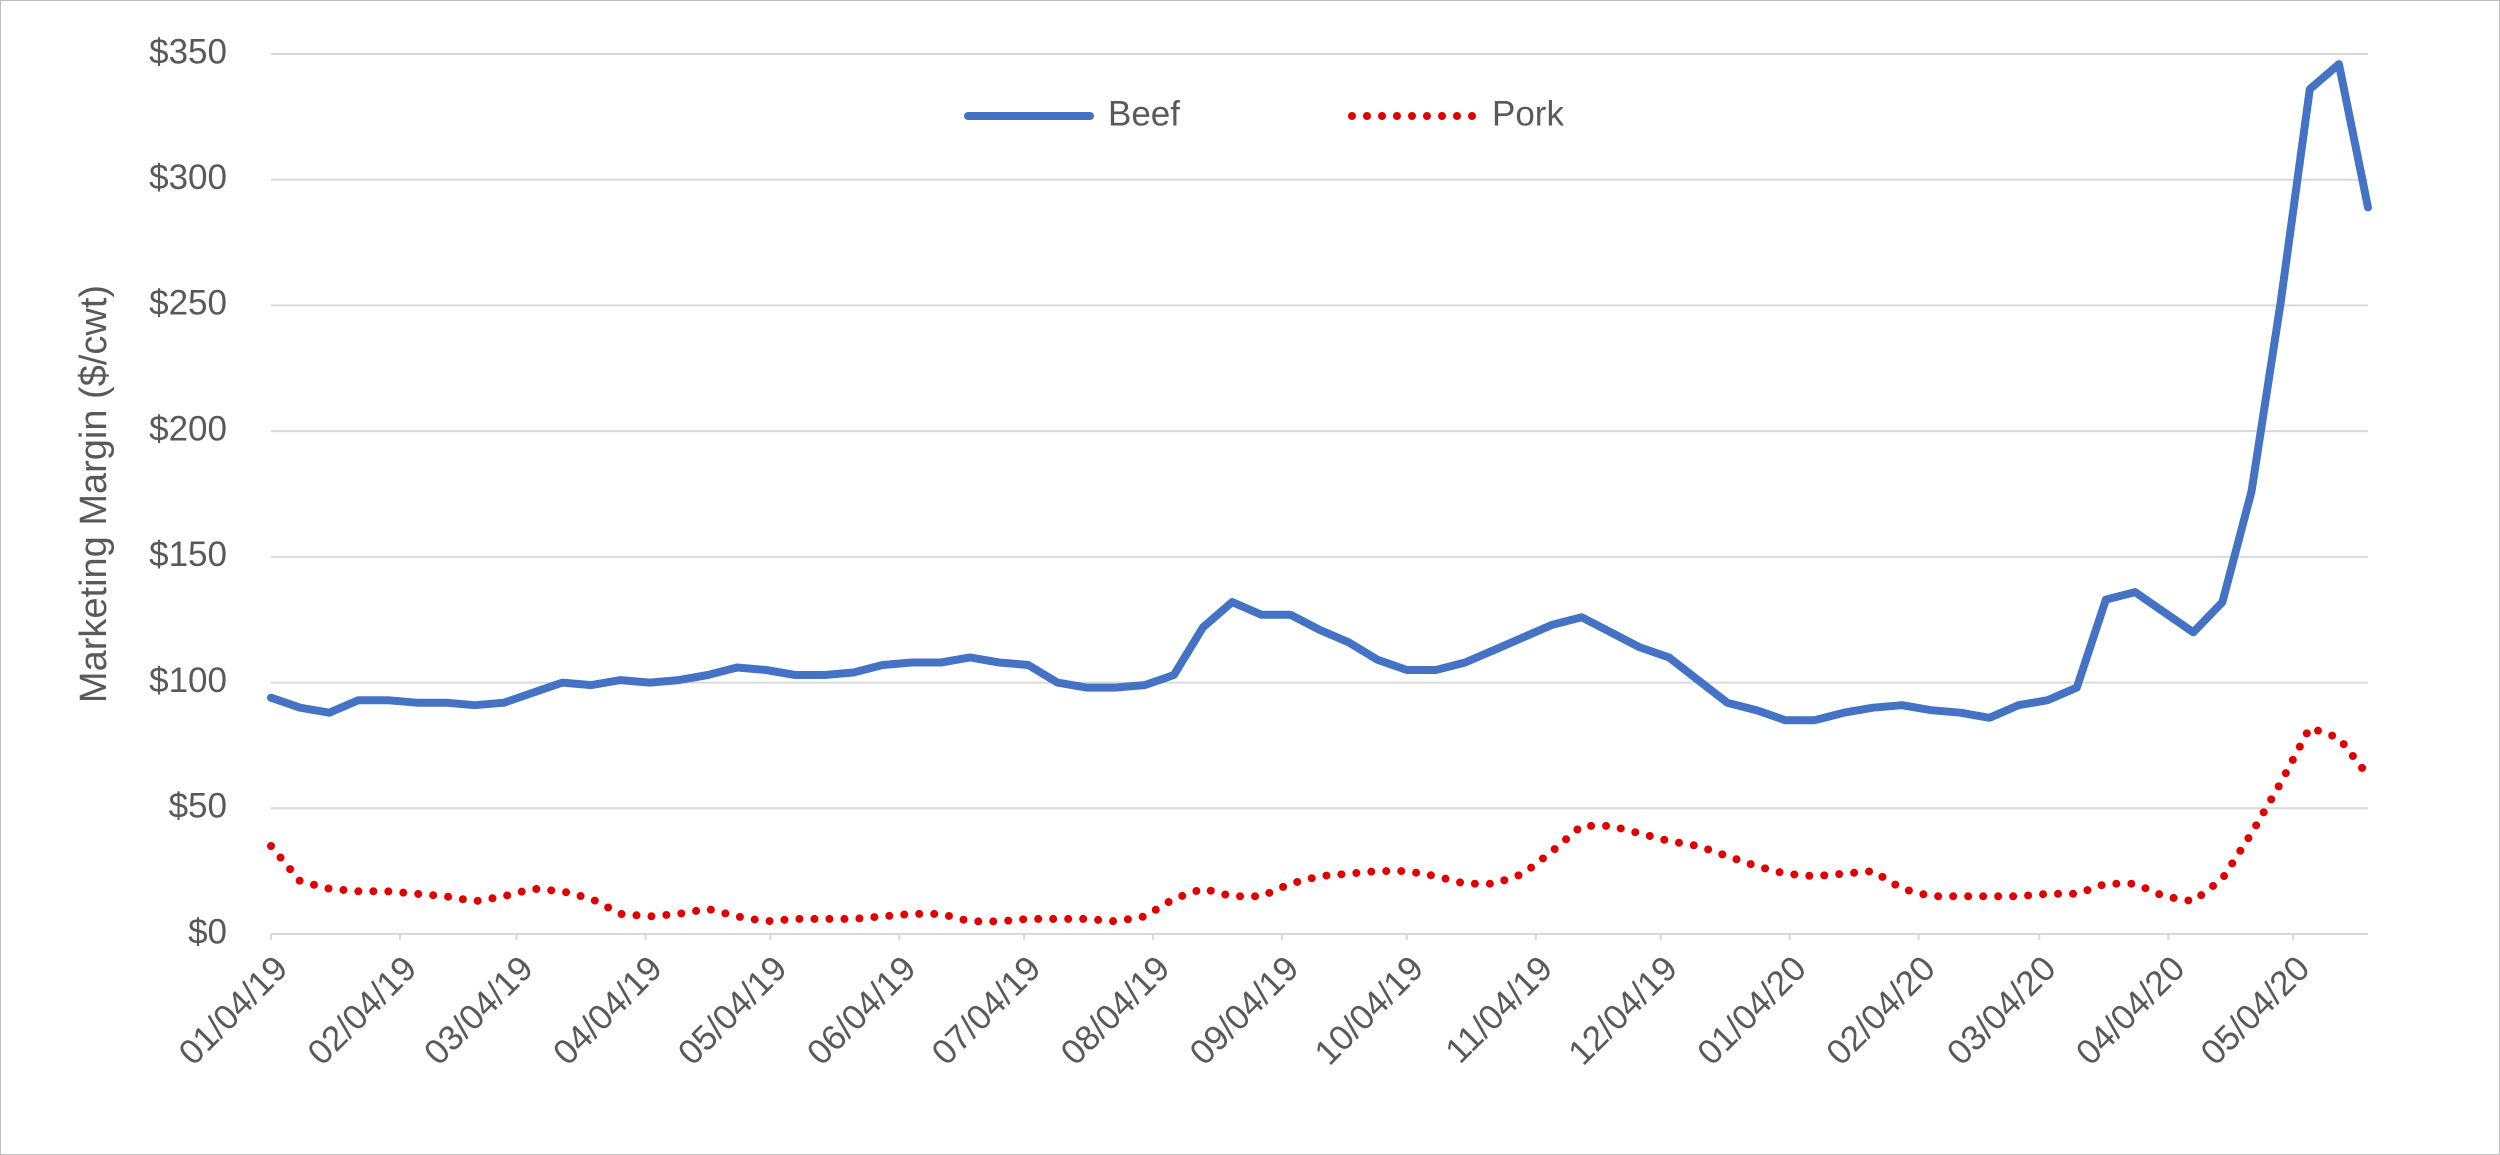 The image size is (2500, 1155). I want to click on y-tick-label: $0, so click(207, 931).